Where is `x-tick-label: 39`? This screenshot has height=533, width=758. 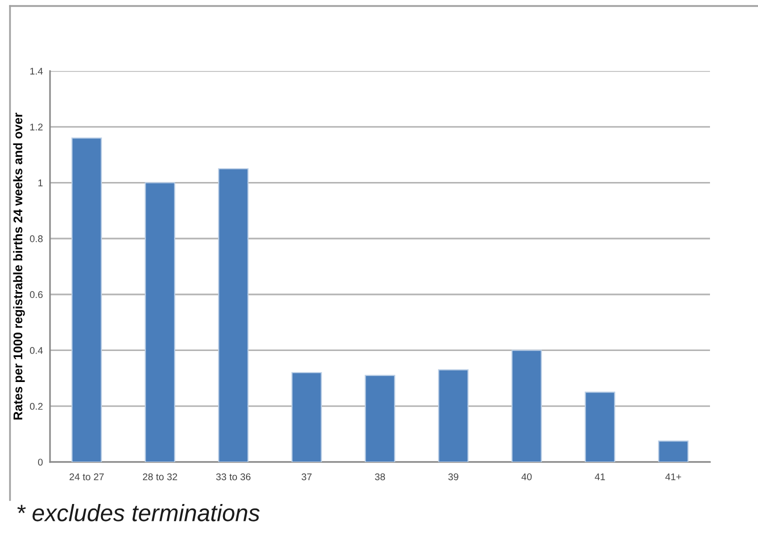
x-tick-label: 39 is located at coordinates (453, 476).